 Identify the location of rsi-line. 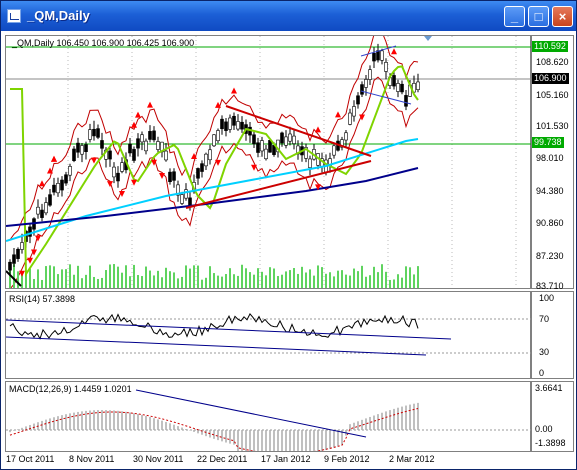
(214, 326).